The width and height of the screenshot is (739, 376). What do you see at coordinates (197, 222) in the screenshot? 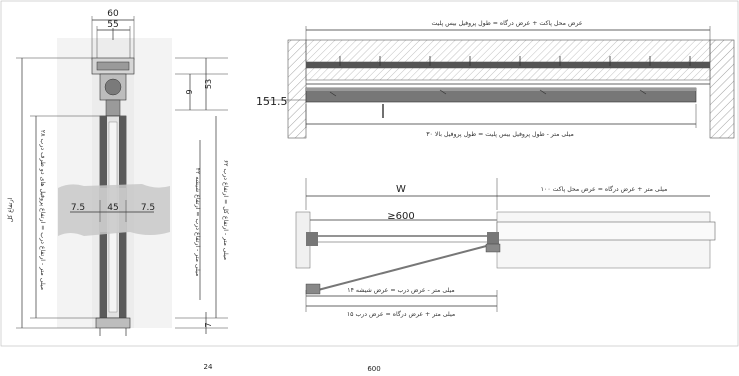
I see `glass-height-label: ۴۲ میلی متر - ارتفاع درب = ارتفاع شیشه` at bounding box center [197, 222].